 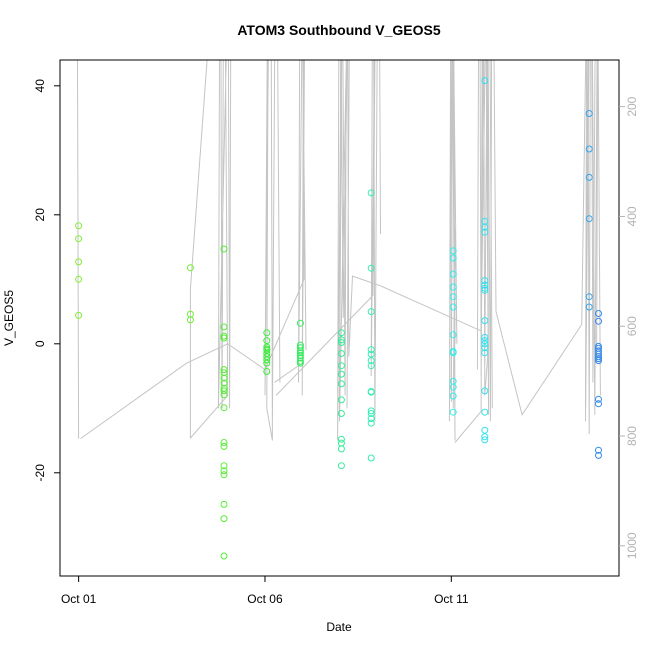 I want to click on y-tick-label: 0, so click(x=40, y=343).